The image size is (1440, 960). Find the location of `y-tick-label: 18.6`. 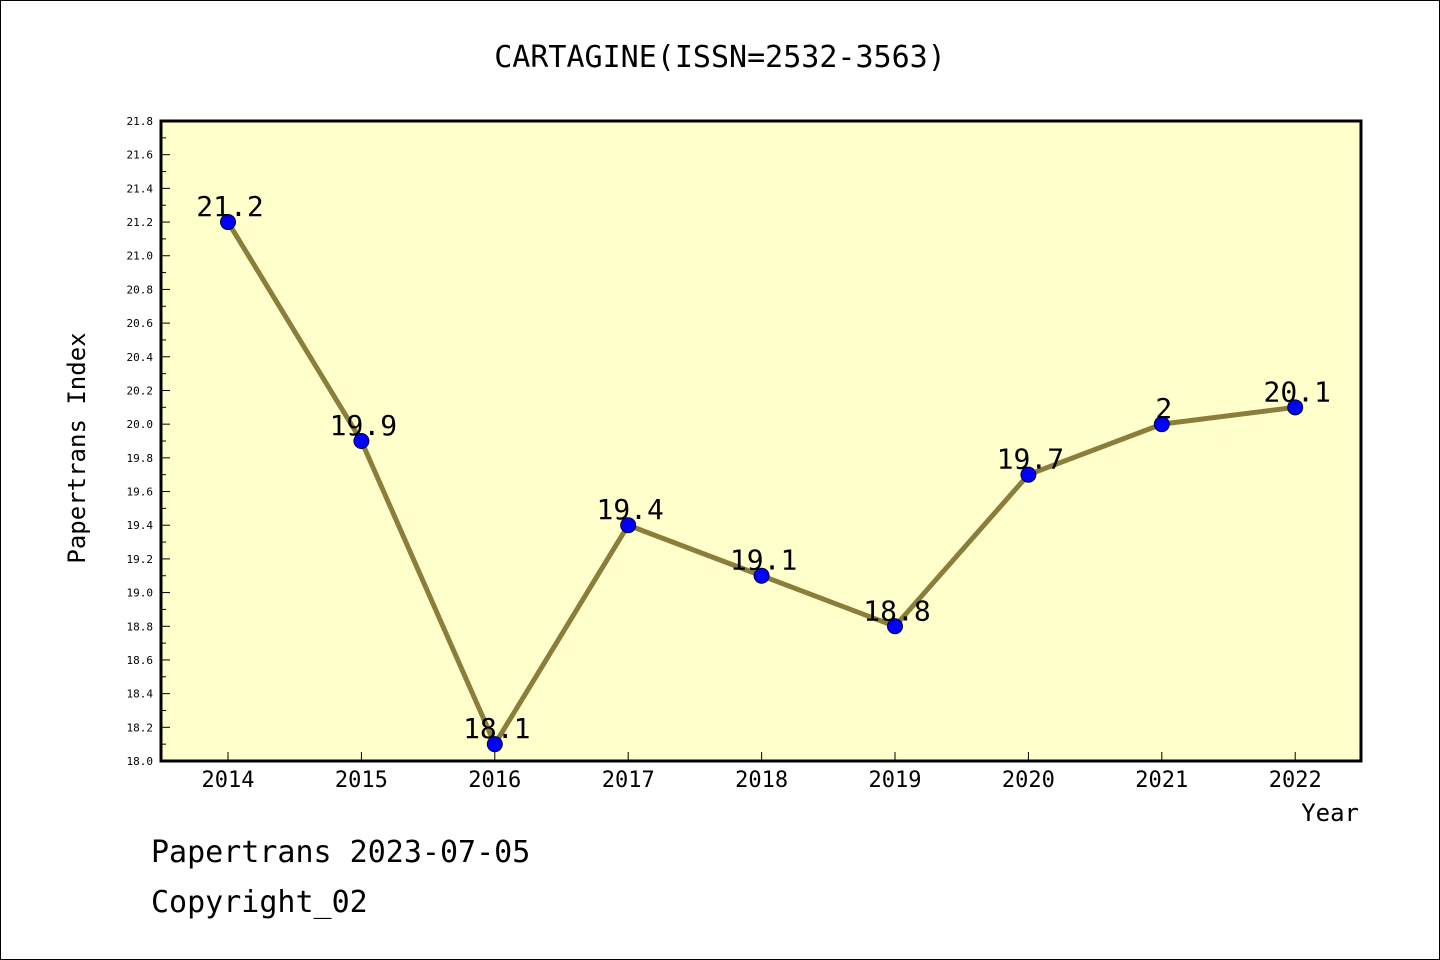

y-tick-label: 18.6 is located at coordinates (140, 660).